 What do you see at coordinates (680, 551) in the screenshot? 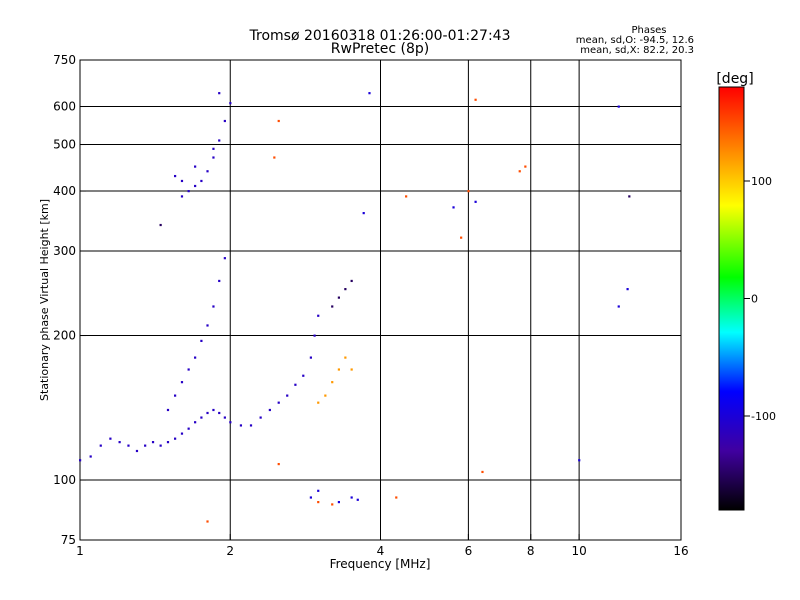
I see `x-tick-label: 16` at bounding box center [680, 551].